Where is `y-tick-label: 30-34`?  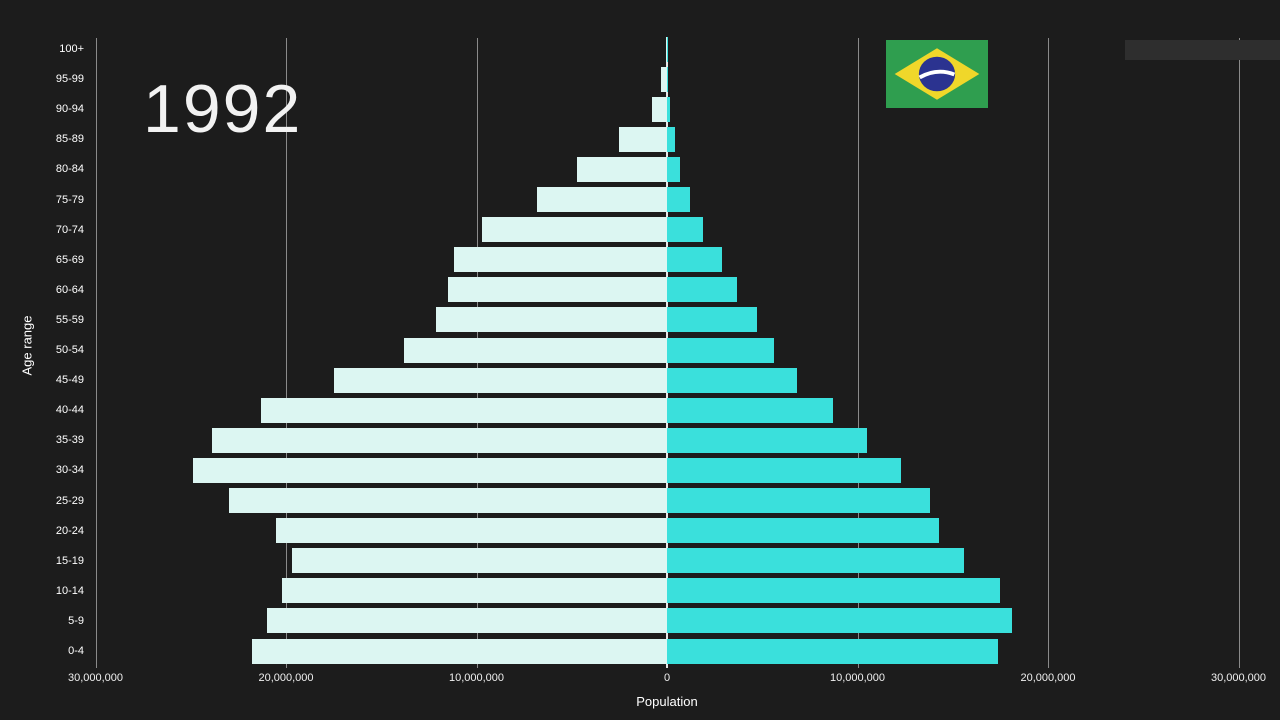 y-tick-label: 30-34 is located at coordinates (69, 470).